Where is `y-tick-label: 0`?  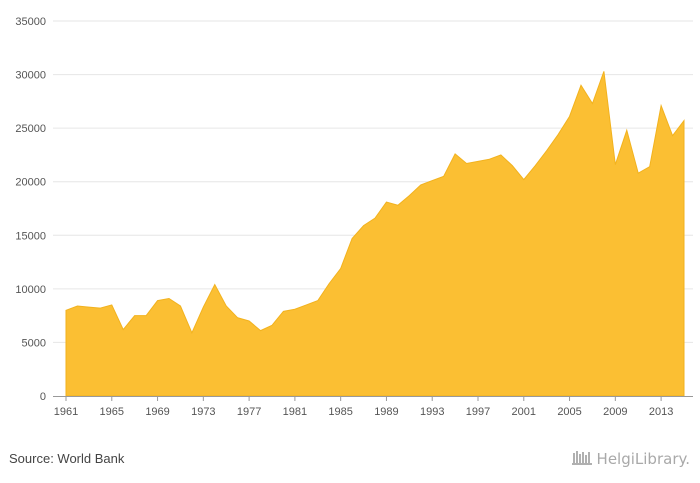
y-tick-label: 0 is located at coordinates (43, 397).